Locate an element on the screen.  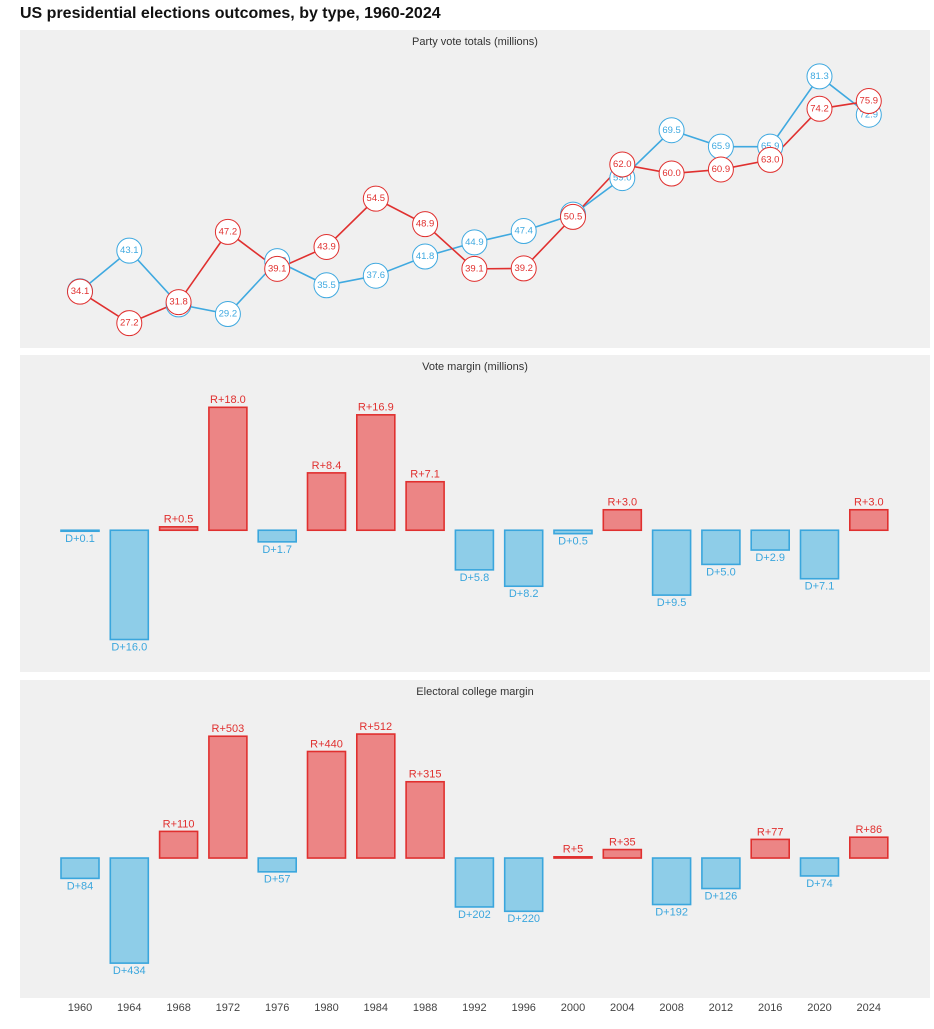
data-label: 72.9 is located at coordinates (869, 114).